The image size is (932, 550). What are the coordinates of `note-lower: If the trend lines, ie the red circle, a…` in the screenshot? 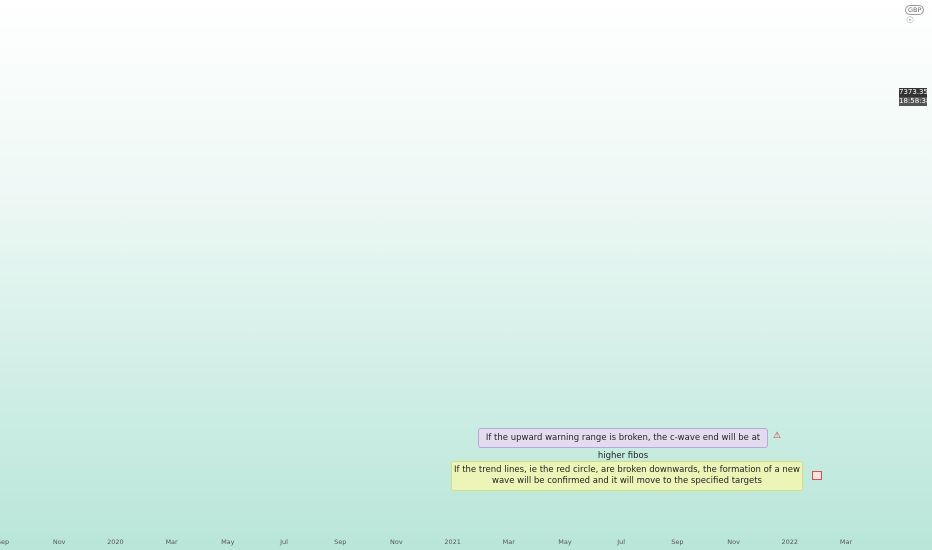 It's located at (627, 476).